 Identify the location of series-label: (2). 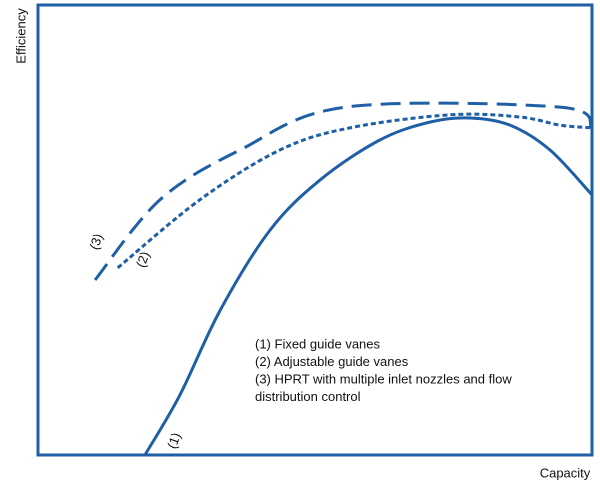
(143, 259).